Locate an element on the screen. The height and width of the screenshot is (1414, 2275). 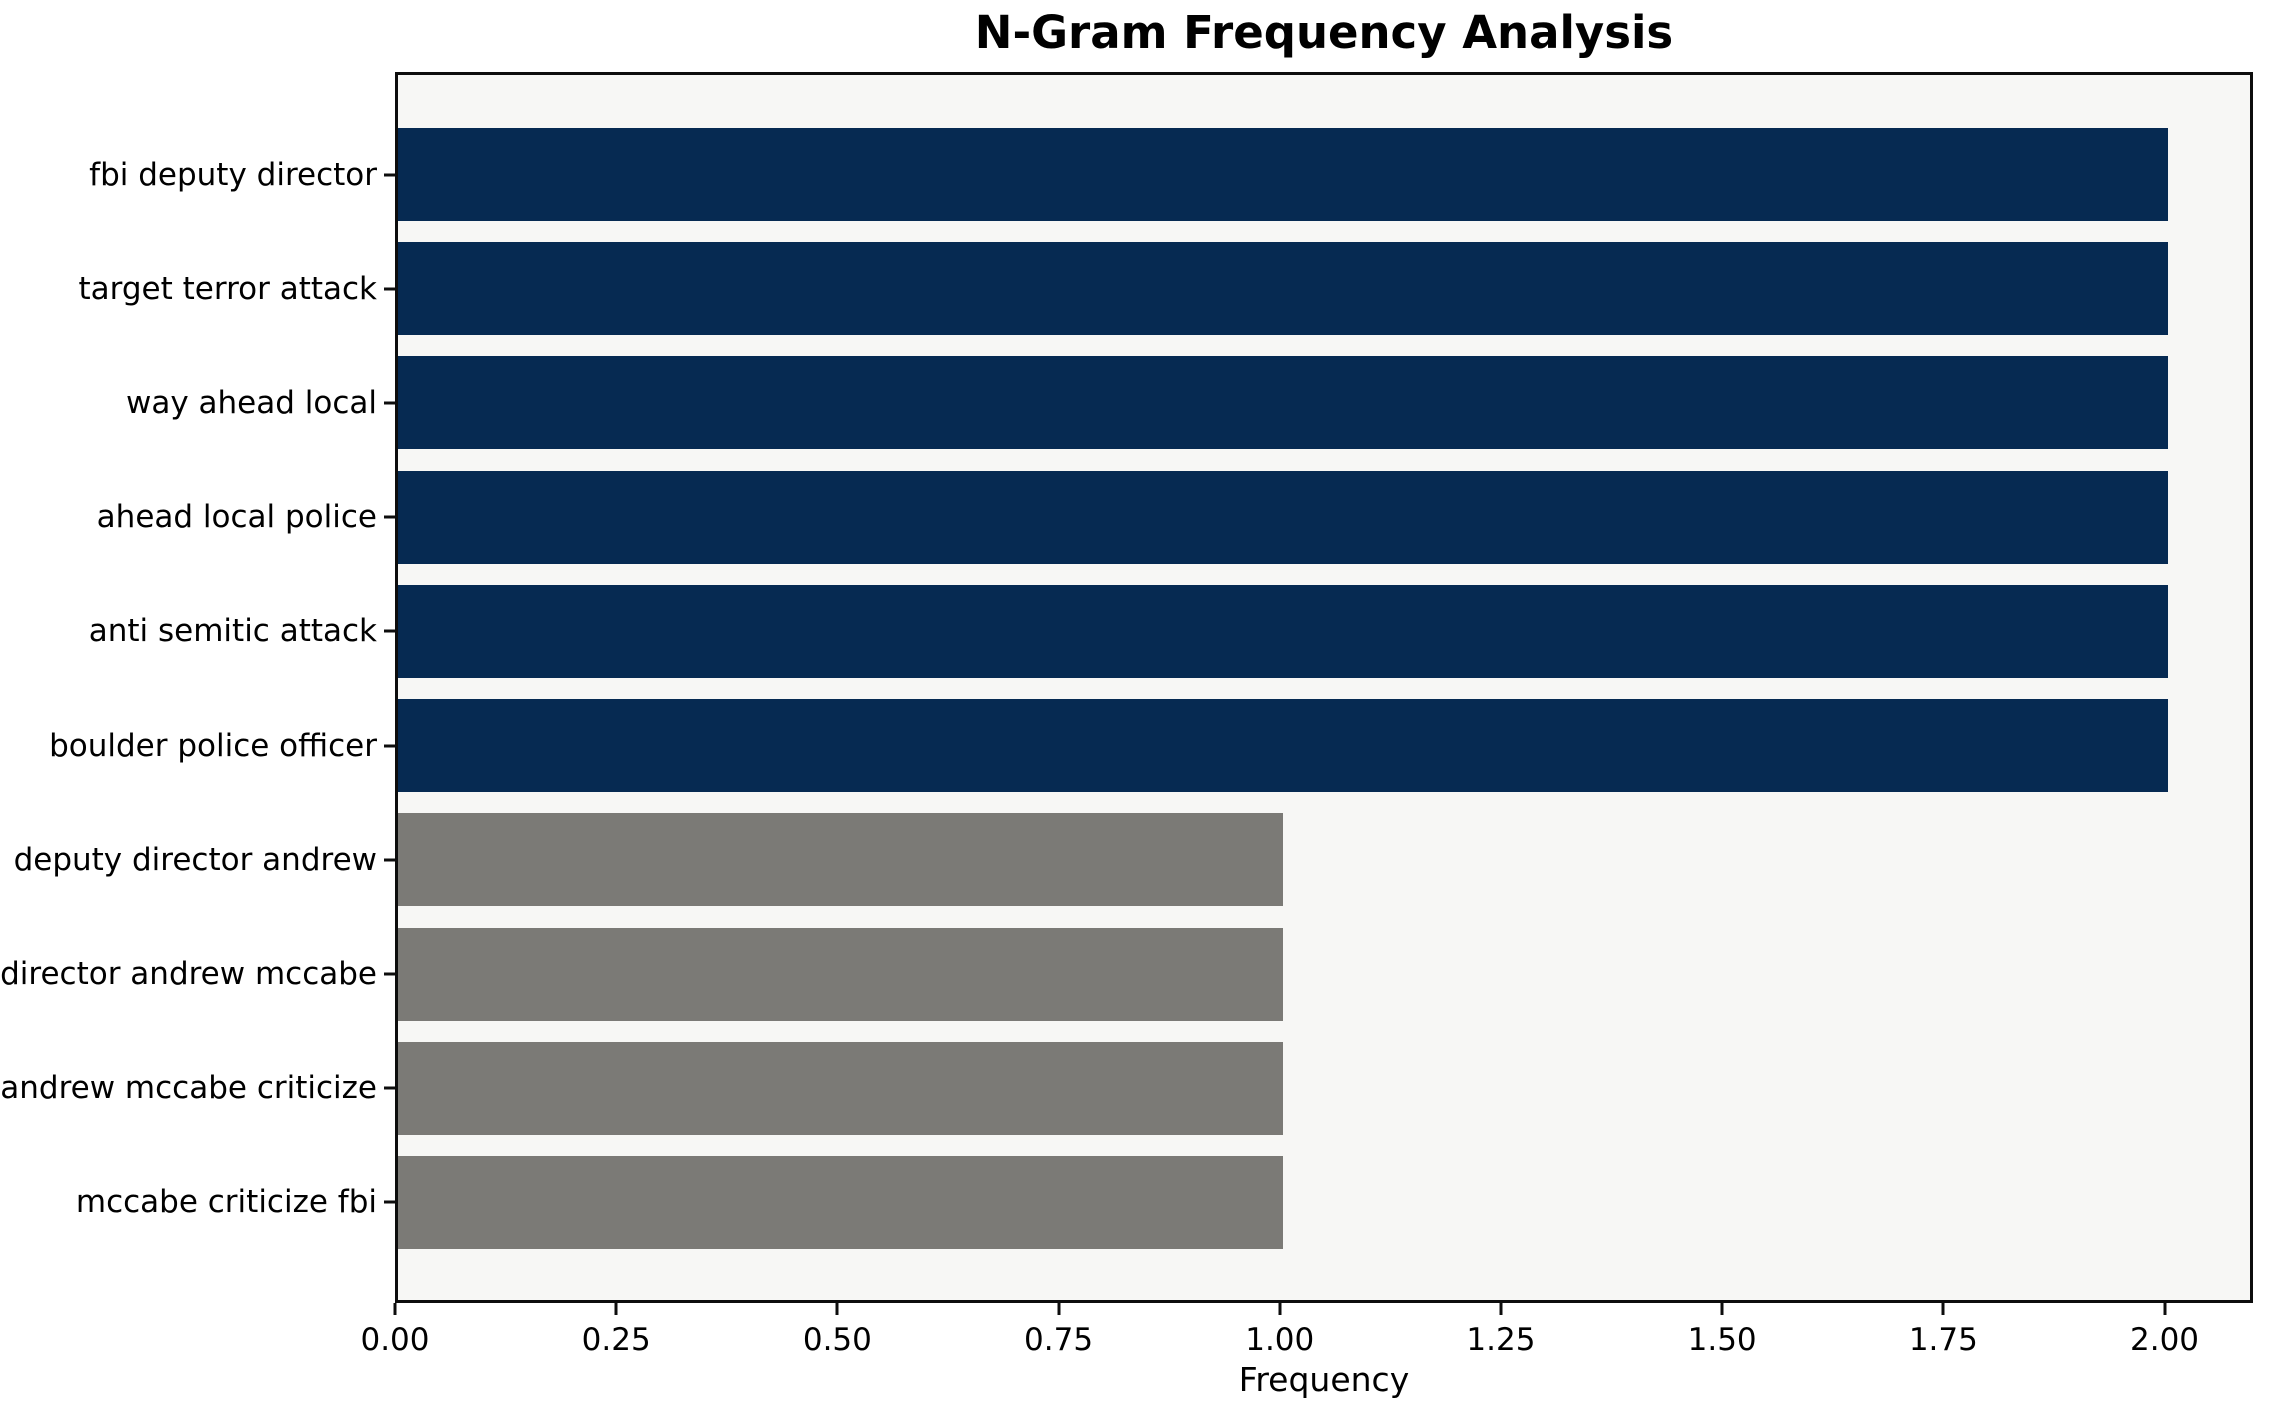
y-tick-label: mccabe criticize fbi is located at coordinates (226, 1202).